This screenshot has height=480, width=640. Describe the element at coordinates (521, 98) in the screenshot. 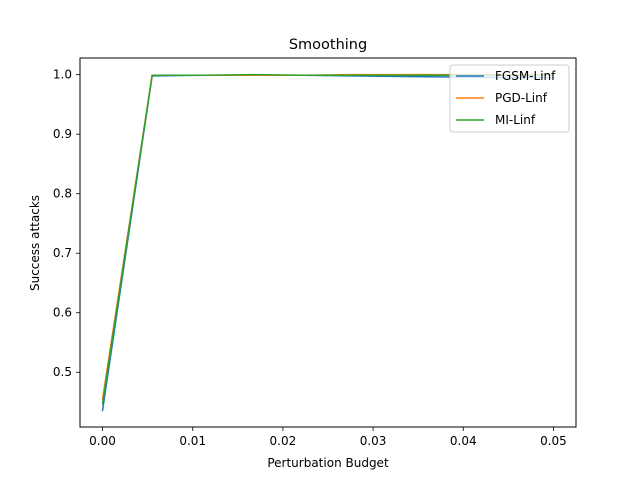

I see `legend-label: PGD-Linf` at that location.